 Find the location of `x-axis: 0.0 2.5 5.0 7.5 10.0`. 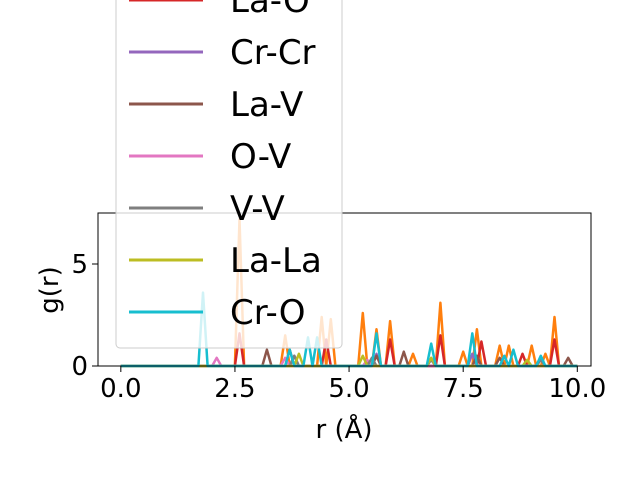

x-axis: 0.0 2.5 5.0 7.5 10.0 is located at coordinates (353, 385).